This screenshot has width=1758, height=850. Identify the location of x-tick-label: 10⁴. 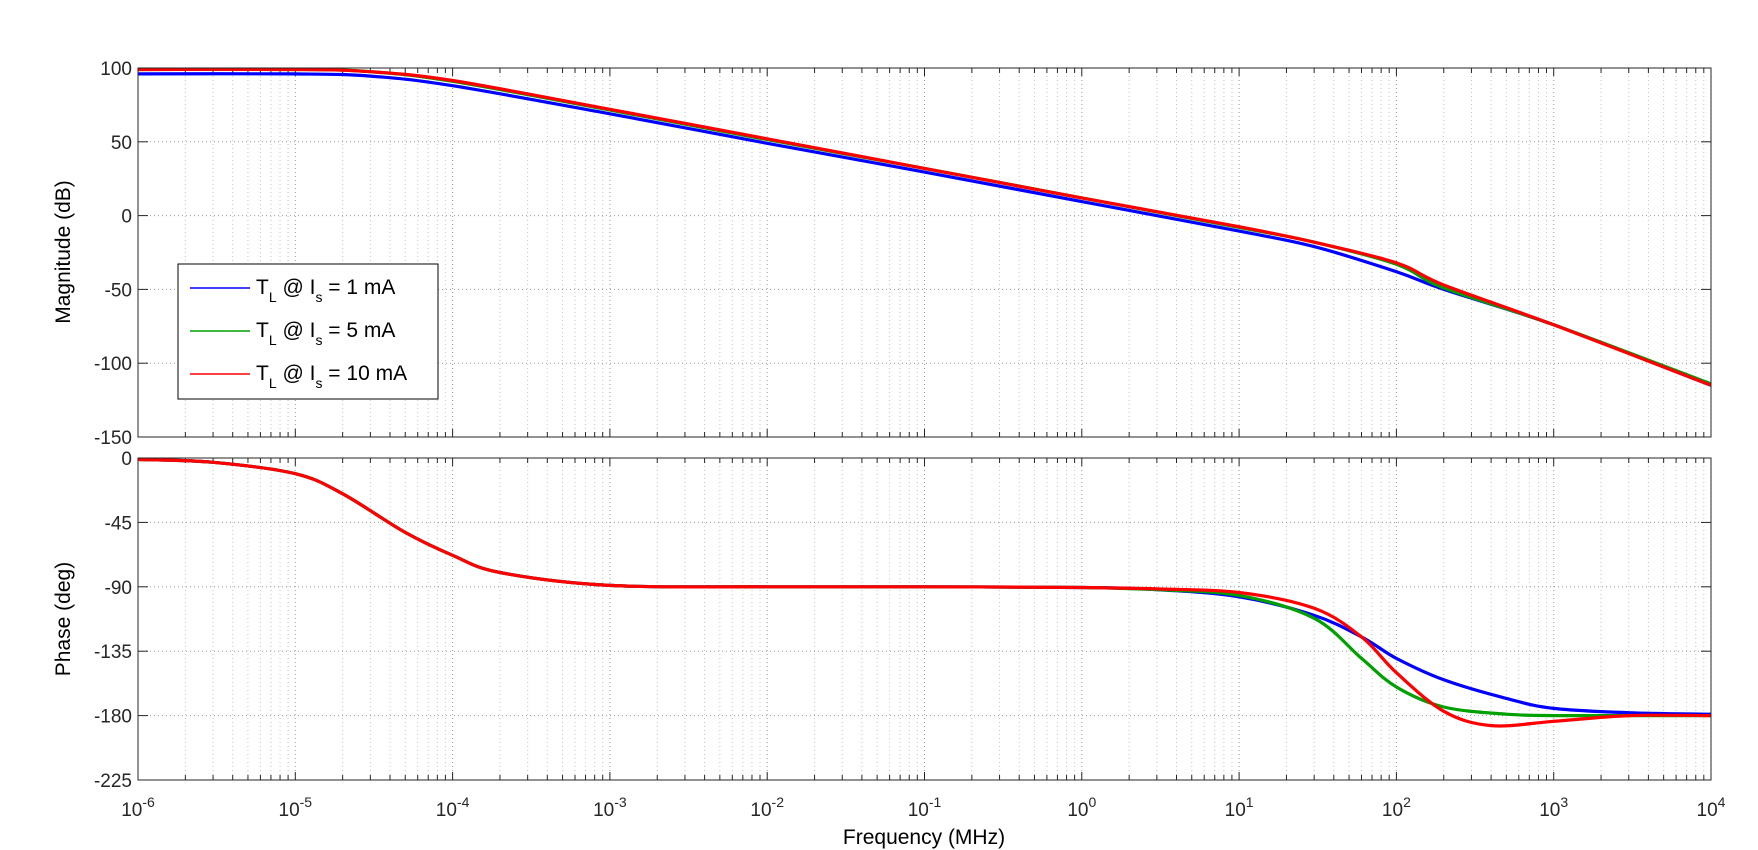
(1711, 807).